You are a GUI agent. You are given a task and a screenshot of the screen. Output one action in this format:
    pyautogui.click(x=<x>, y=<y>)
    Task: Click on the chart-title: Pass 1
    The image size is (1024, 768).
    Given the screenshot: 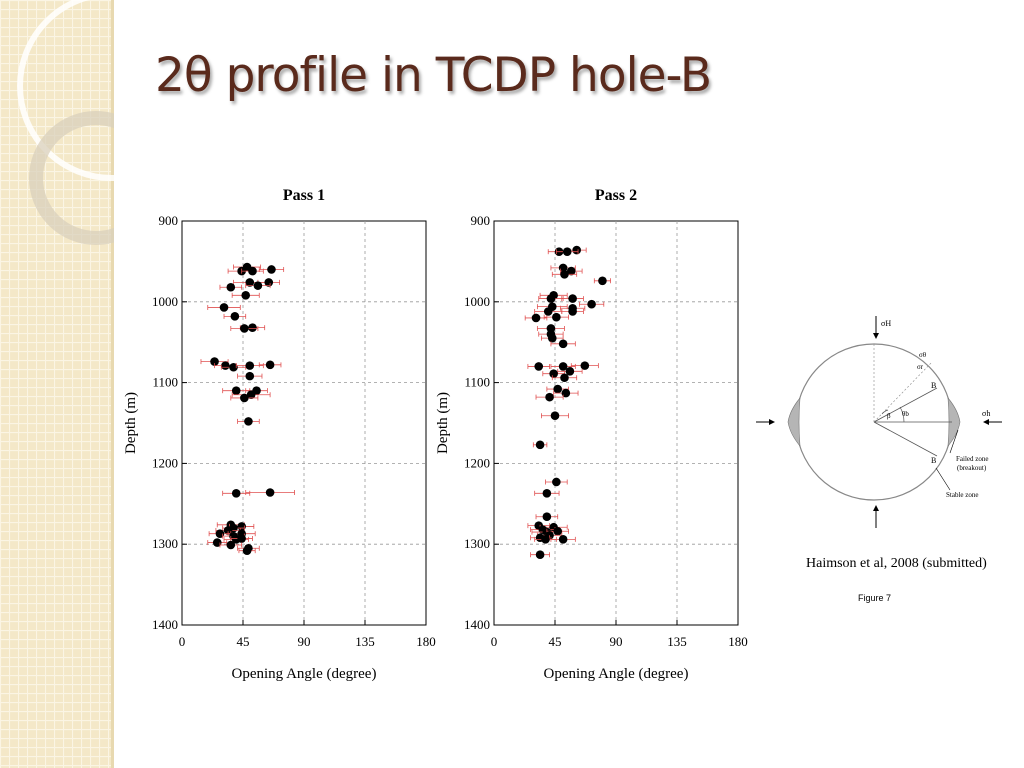 What is the action you would take?
    pyautogui.click(x=304, y=195)
    